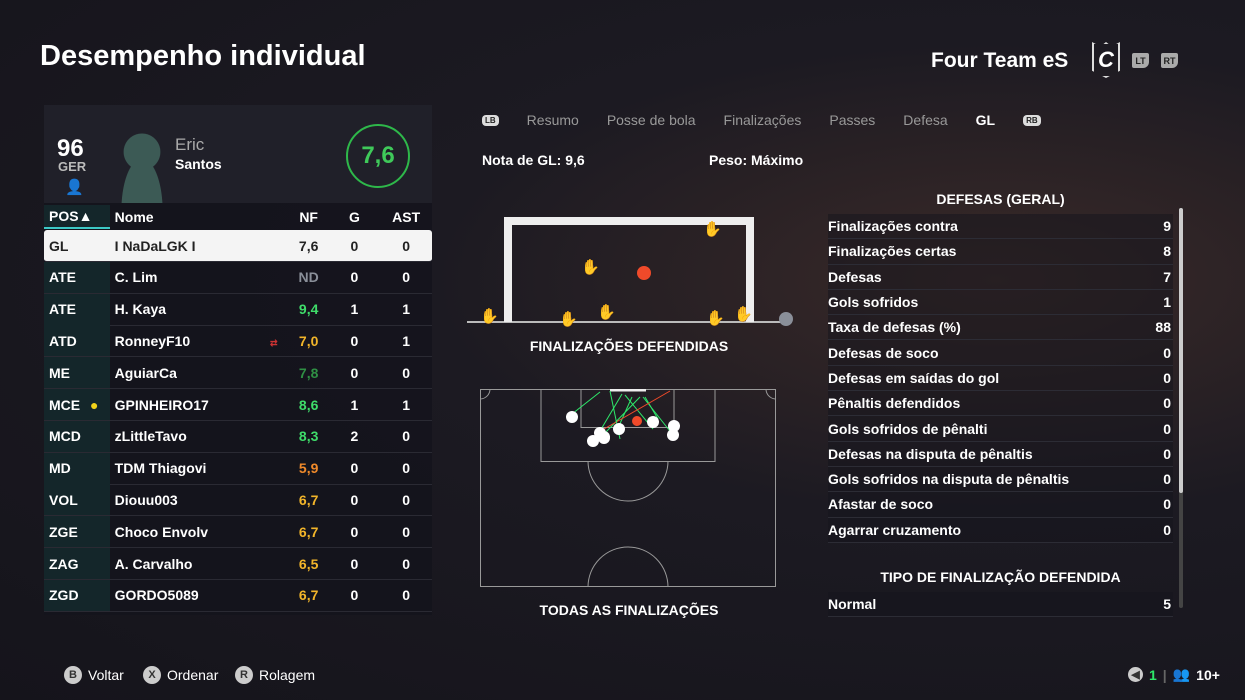  I want to click on stat-label: Afastar de soco, so click(881, 504).